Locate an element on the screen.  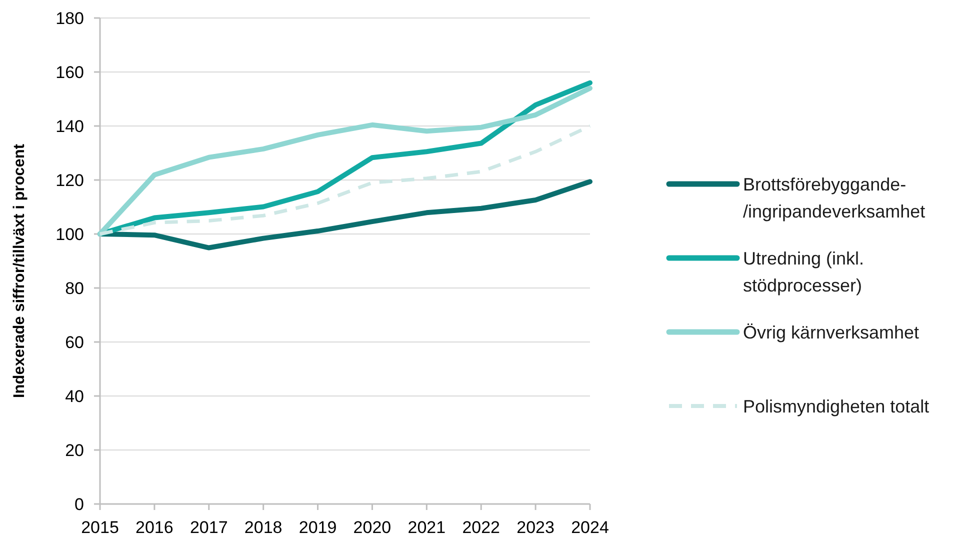
x-tick-label: 2015 is located at coordinates (100, 527).